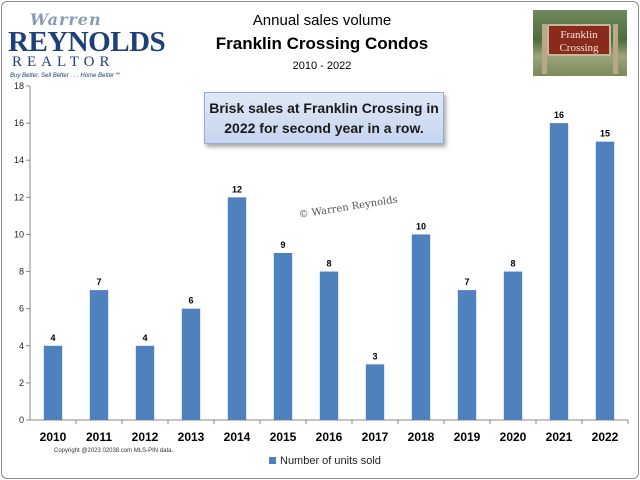  Describe the element at coordinates (145, 437) in the screenshot. I see `x-tick-label-2012: 2012` at that location.